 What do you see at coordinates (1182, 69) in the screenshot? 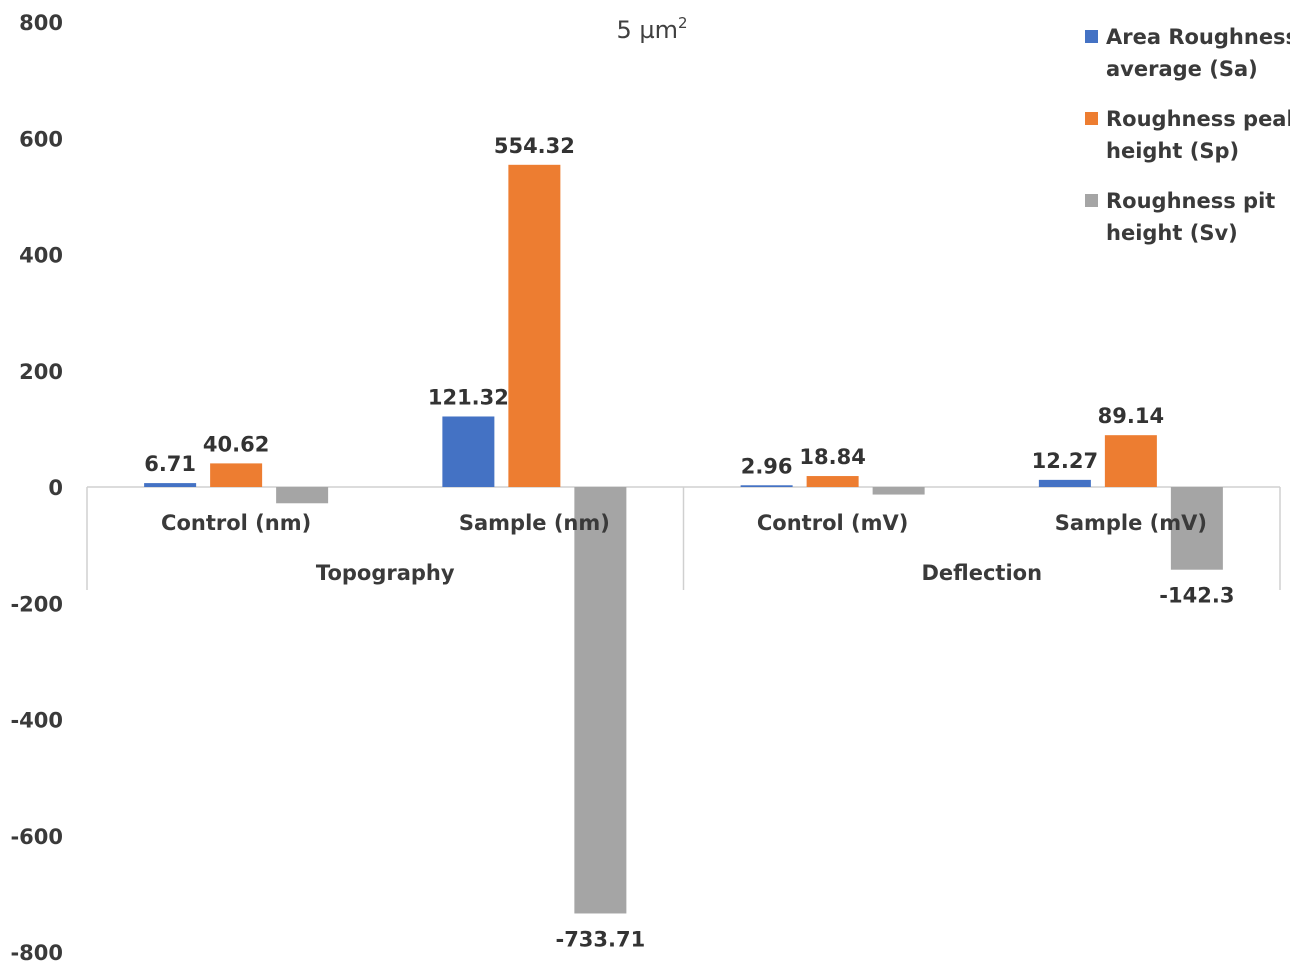
I see `legend-label: average (Sa)` at bounding box center [1182, 69].